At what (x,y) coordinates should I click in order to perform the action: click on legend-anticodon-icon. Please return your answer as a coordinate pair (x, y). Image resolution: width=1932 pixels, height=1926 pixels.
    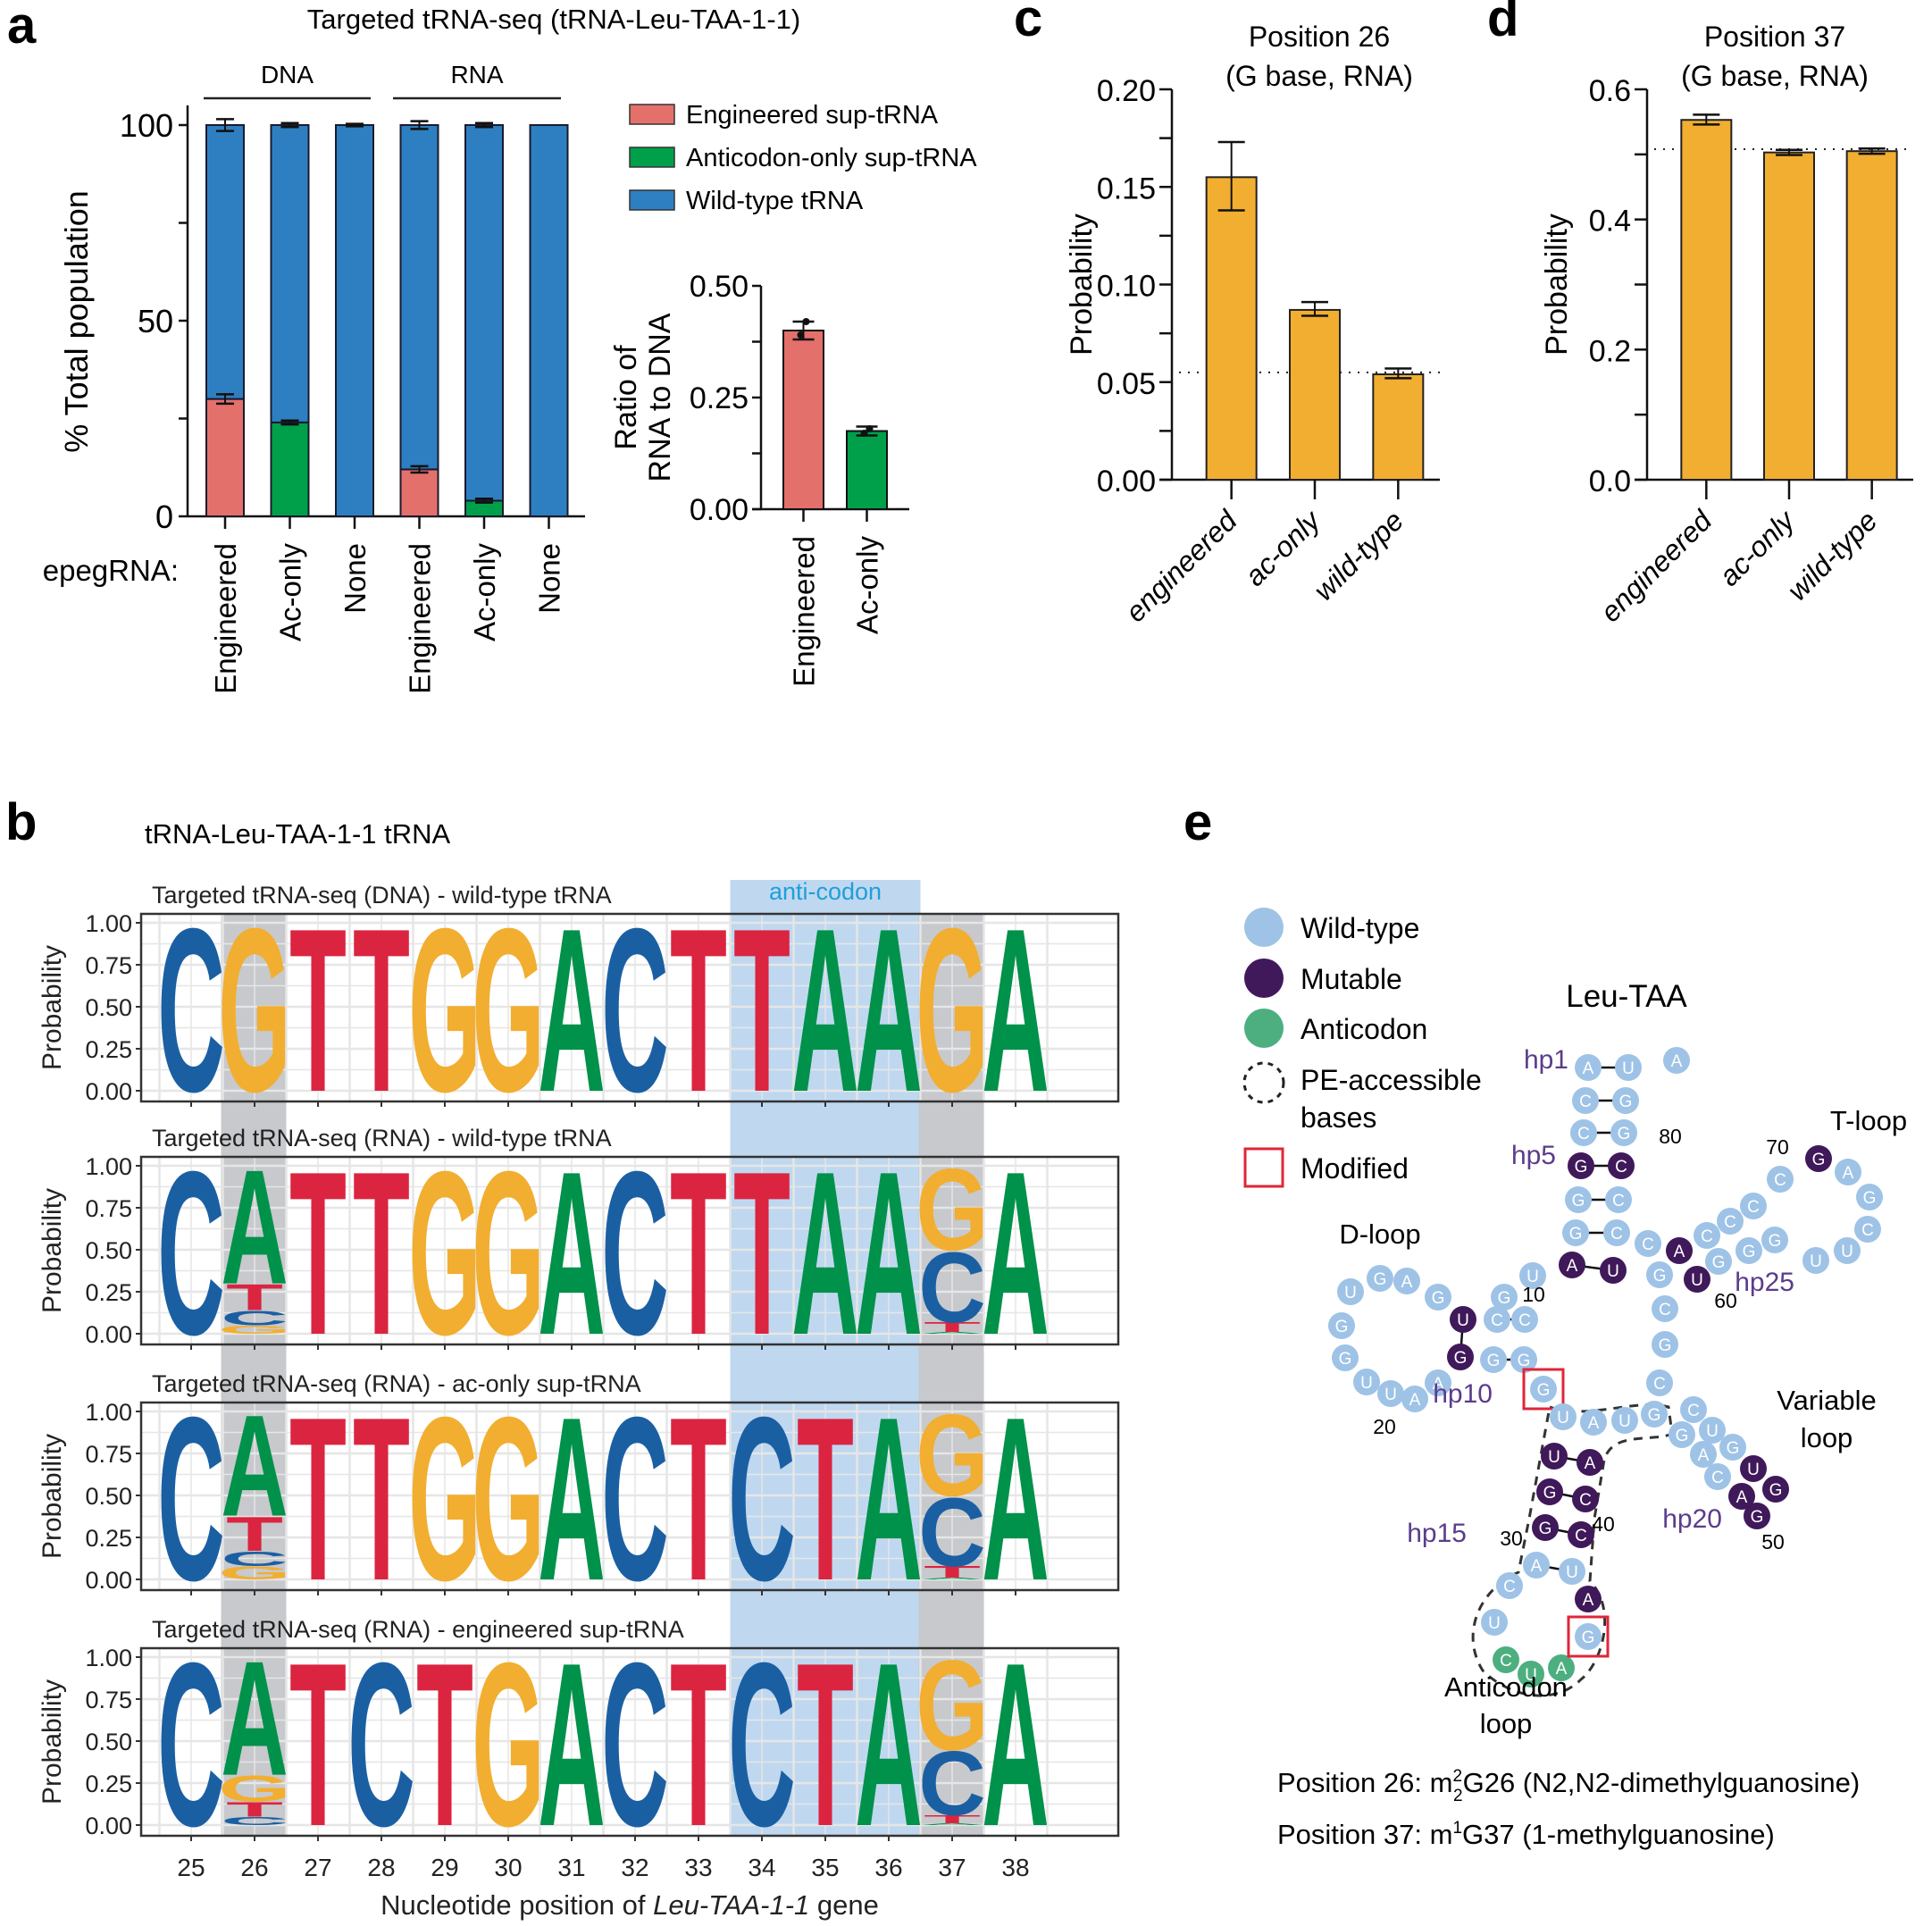
    Looking at the image, I should click on (1264, 1028).